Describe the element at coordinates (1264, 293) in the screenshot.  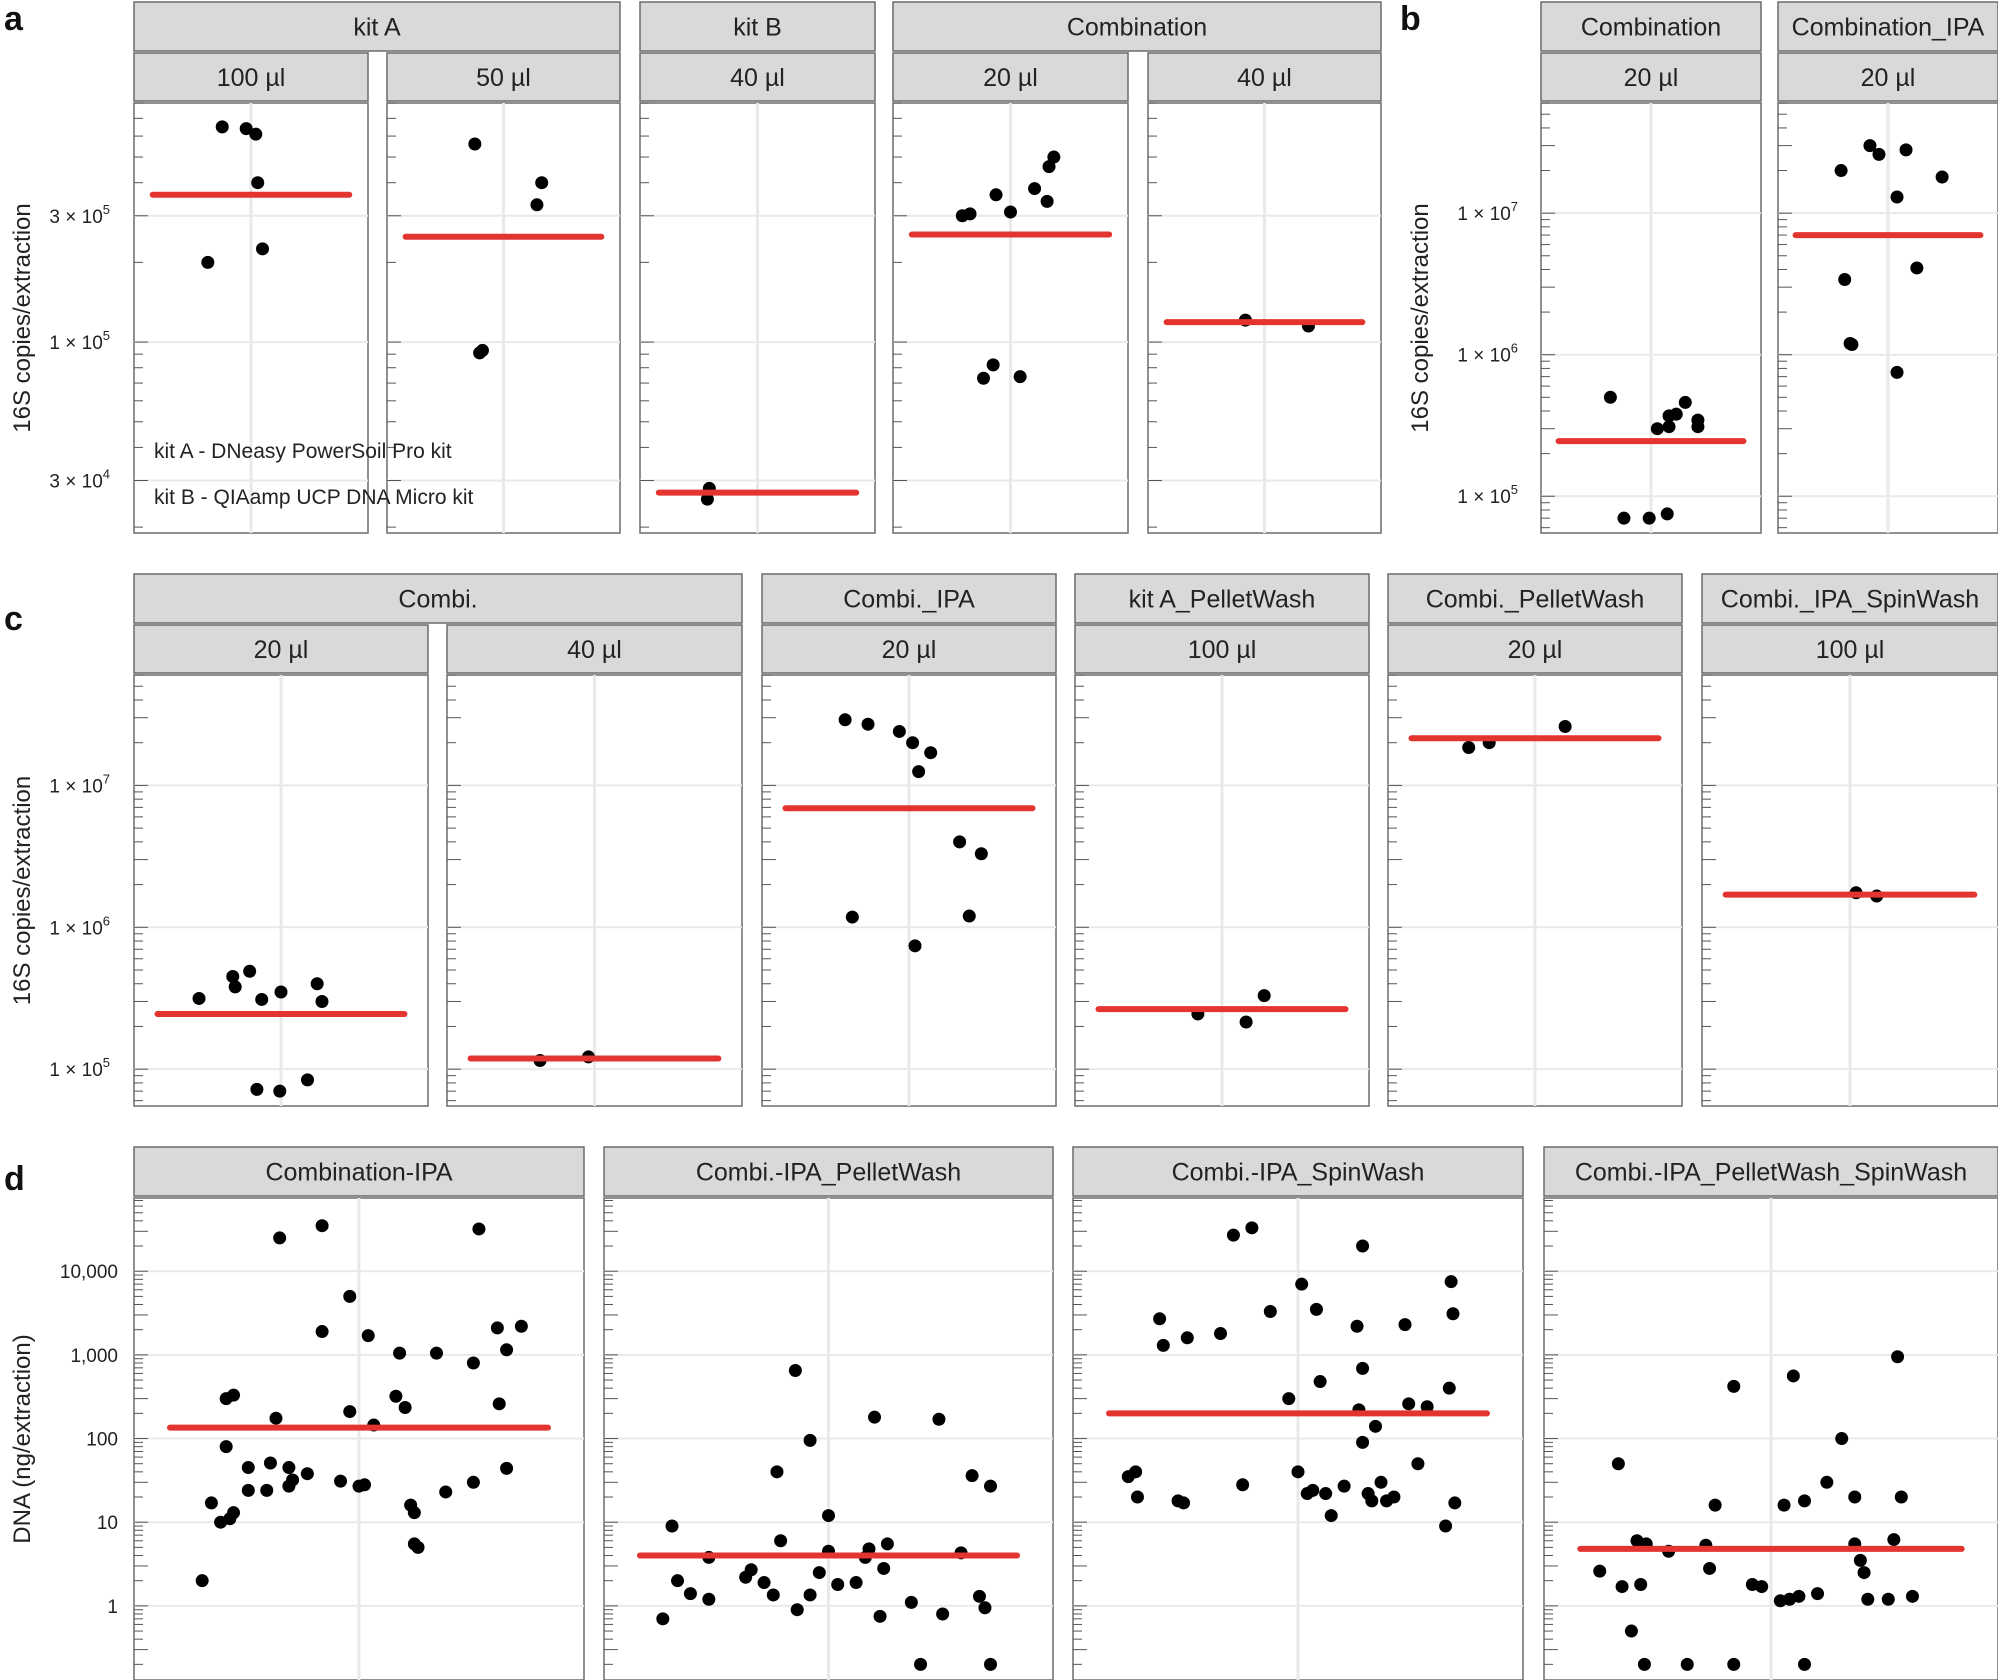
I see `facet-panel: 40 µl` at that location.